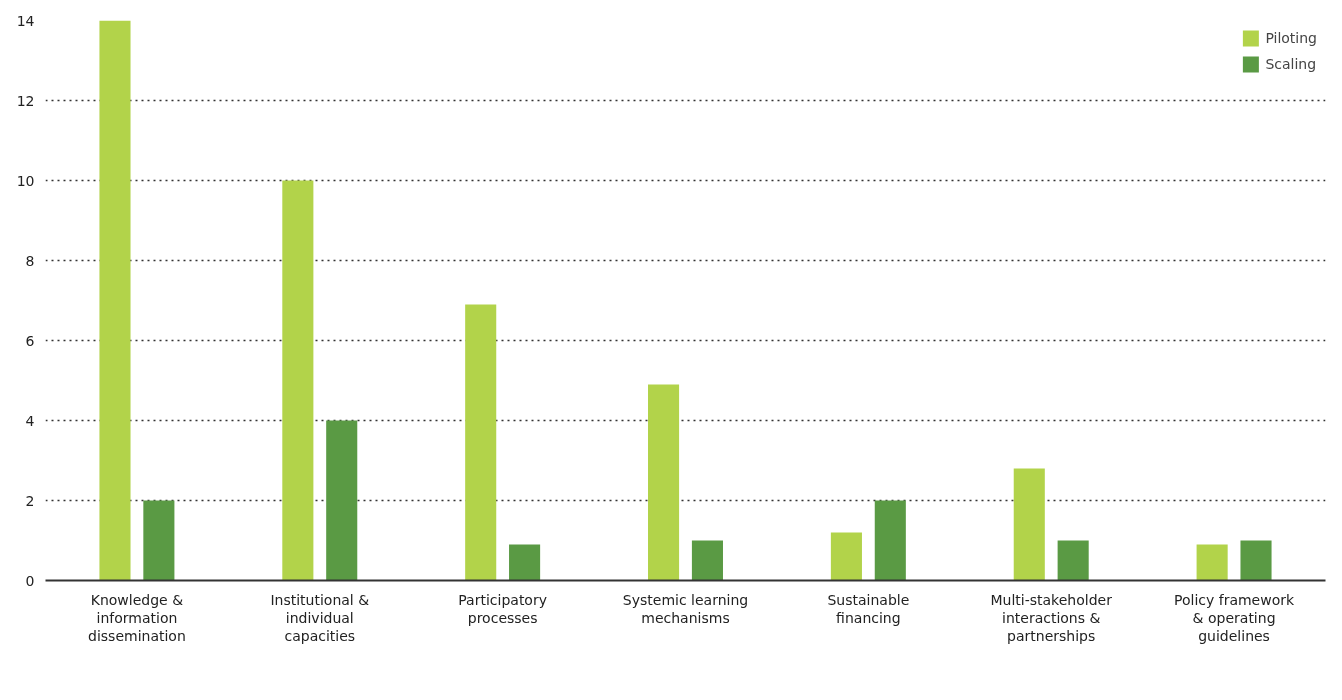 Image resolution: width=1342 pixels, height=700 pixels. Describe the element at coordinates (1051, 618) in the screenshot. I see `x-tick-label: Multi-stakeholder interactions & partnerships` at that location.